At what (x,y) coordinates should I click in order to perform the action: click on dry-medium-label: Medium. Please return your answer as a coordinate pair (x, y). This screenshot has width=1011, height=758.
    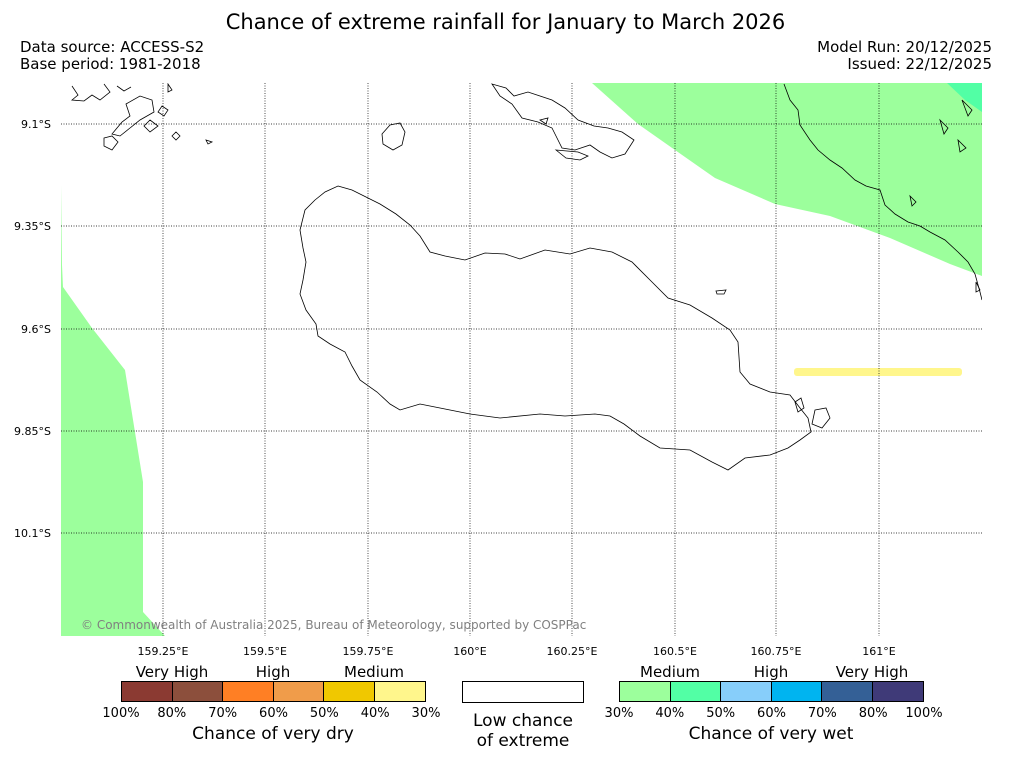
    Looking at the image, I should click on (374, 672).